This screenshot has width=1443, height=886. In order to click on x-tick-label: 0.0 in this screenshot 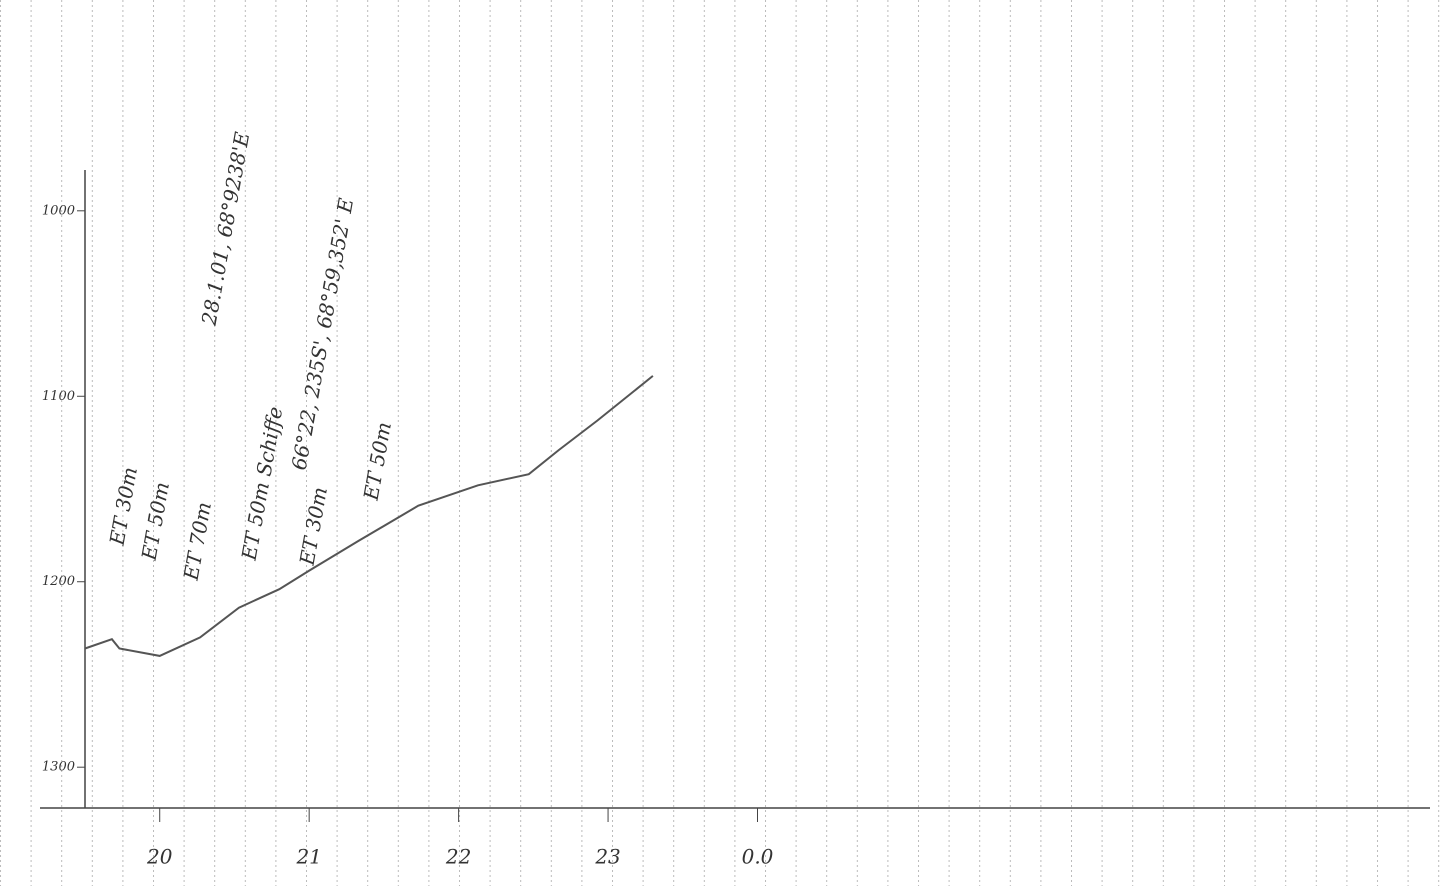, I will do `click(758, 857)`.